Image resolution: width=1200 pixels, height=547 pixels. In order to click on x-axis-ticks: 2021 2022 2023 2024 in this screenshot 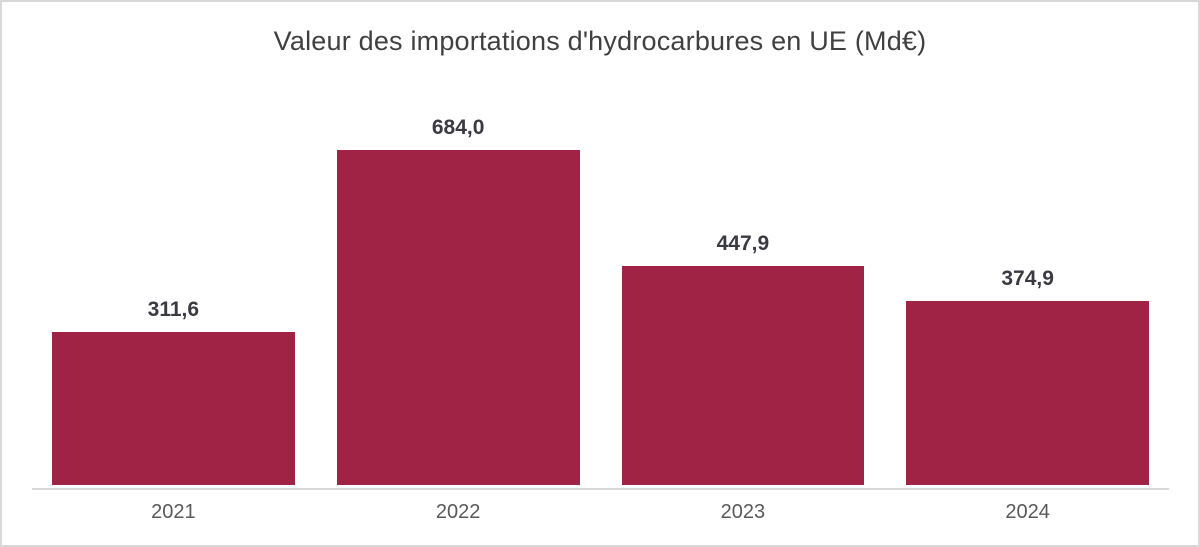, I will do `click(600, 512)`.